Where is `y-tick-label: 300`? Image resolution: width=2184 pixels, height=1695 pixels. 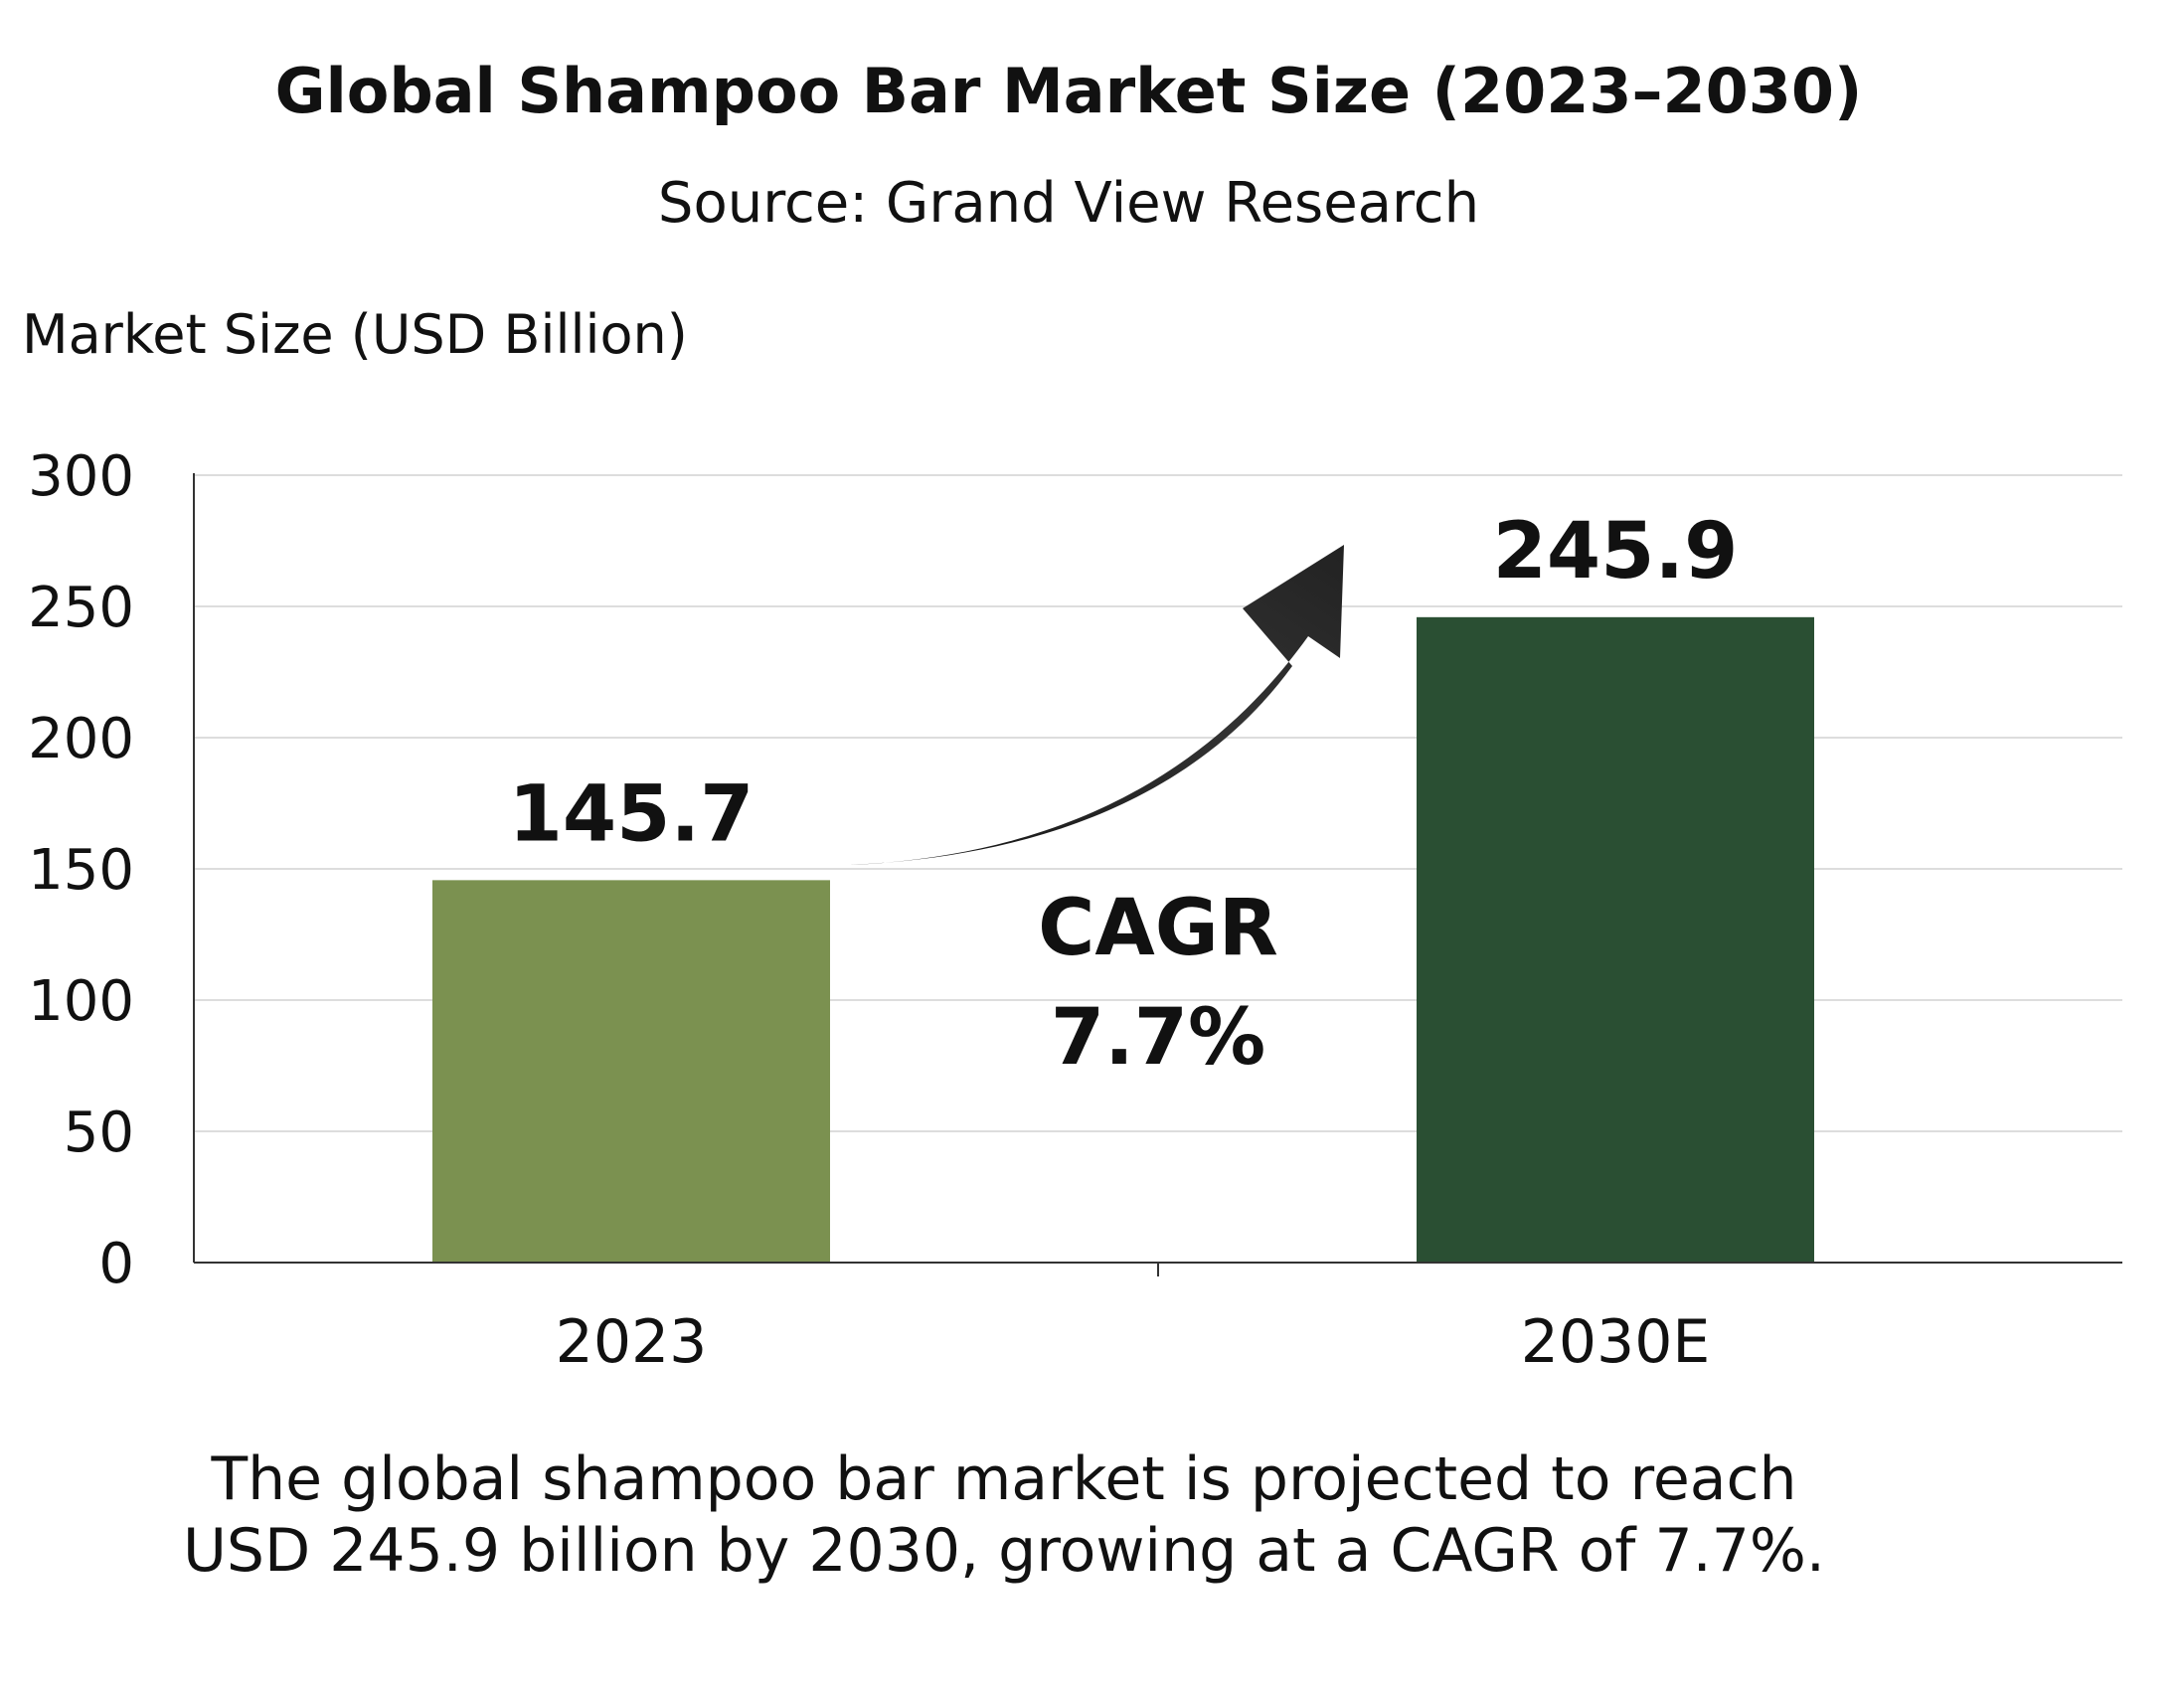
y-tick-label: 300 is located at coordinates (81, 477).